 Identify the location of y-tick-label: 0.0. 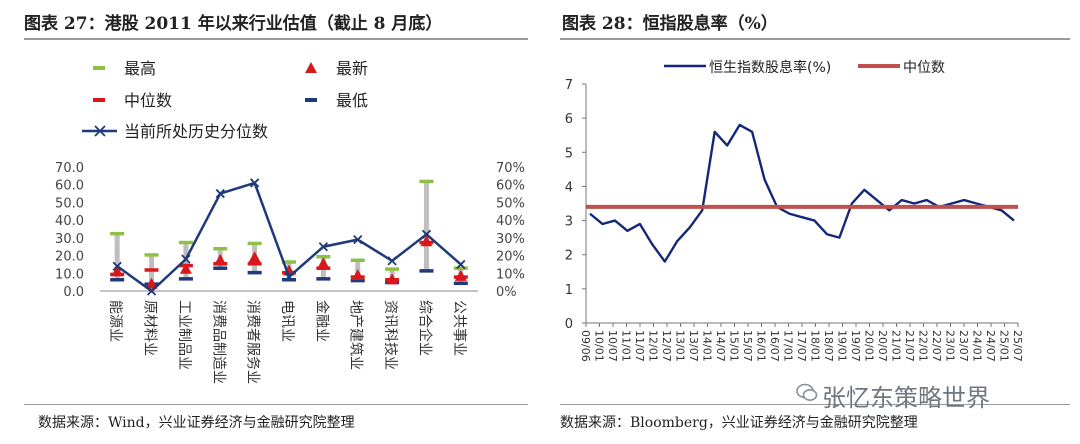
(73, 292).